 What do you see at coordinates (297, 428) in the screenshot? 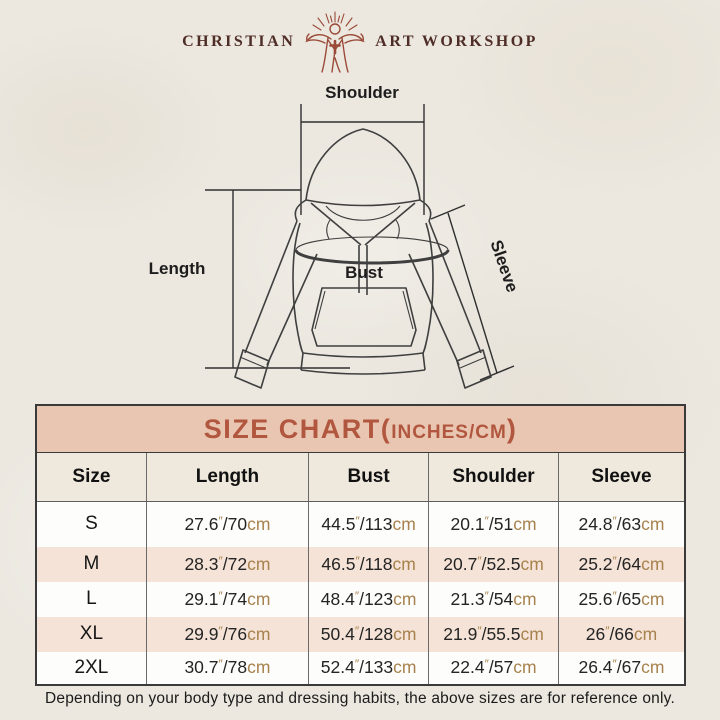
I see `chart-title-main: SIZE CHART(` at bounding box center [297, 428].